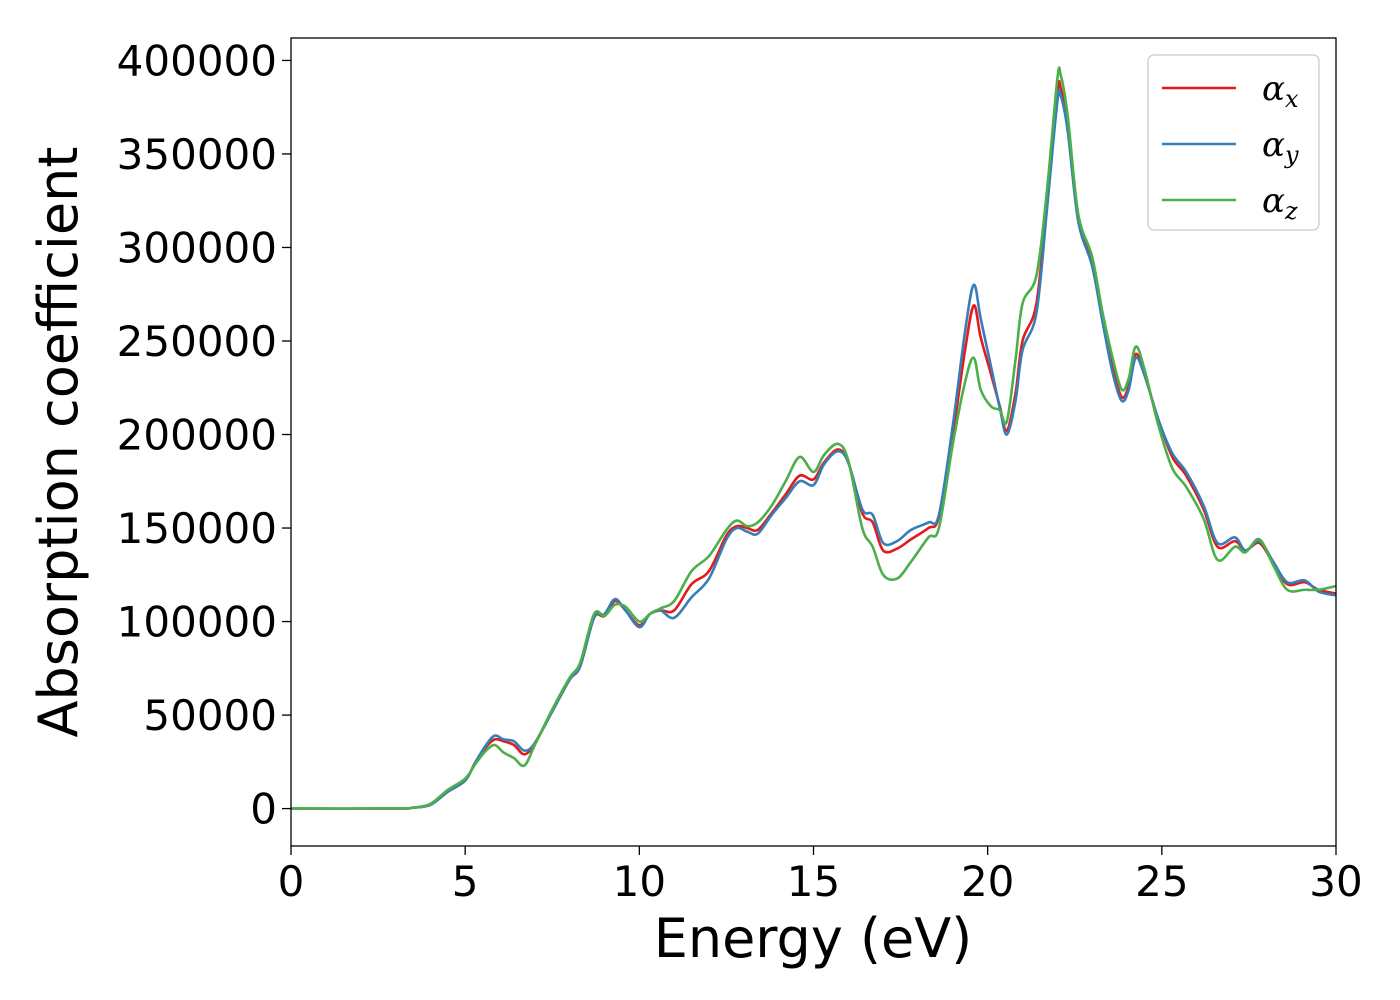 The image size is (1400, 1000). I want to click on x-tick-label: 10, so click(639, 881).